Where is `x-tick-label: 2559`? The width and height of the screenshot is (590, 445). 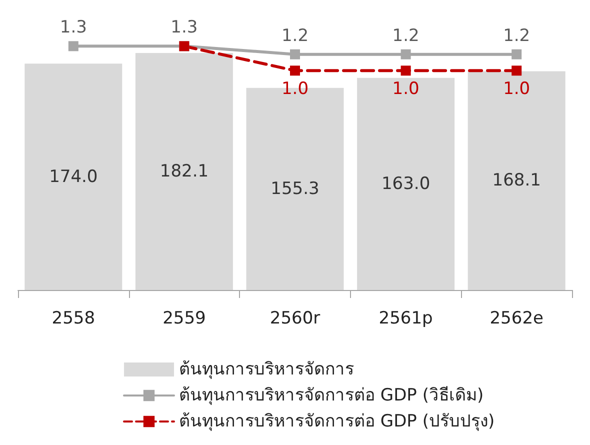
x-tick-label: 2559 is located at coordinates (184, 318).